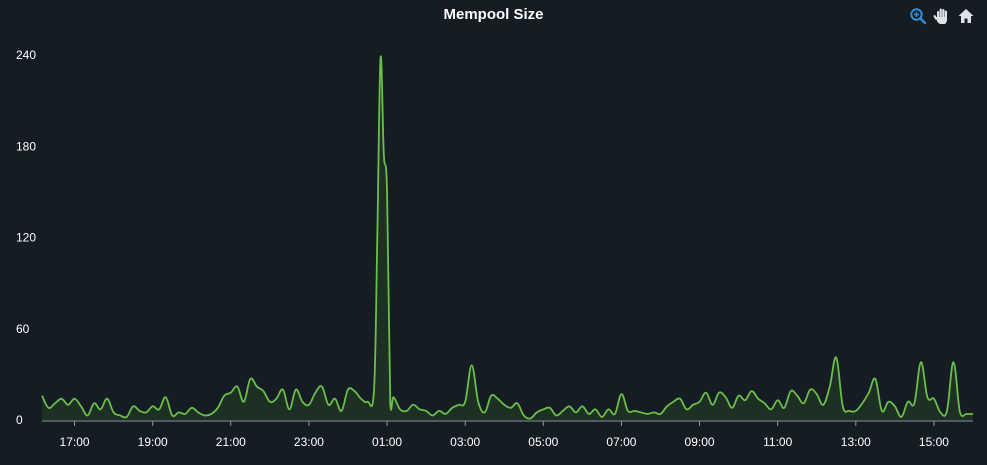  What do you see at coordinates (465, 442) in the screenshot?
I see `x-tick-label: 03:00` at bounding box center [465, 442].